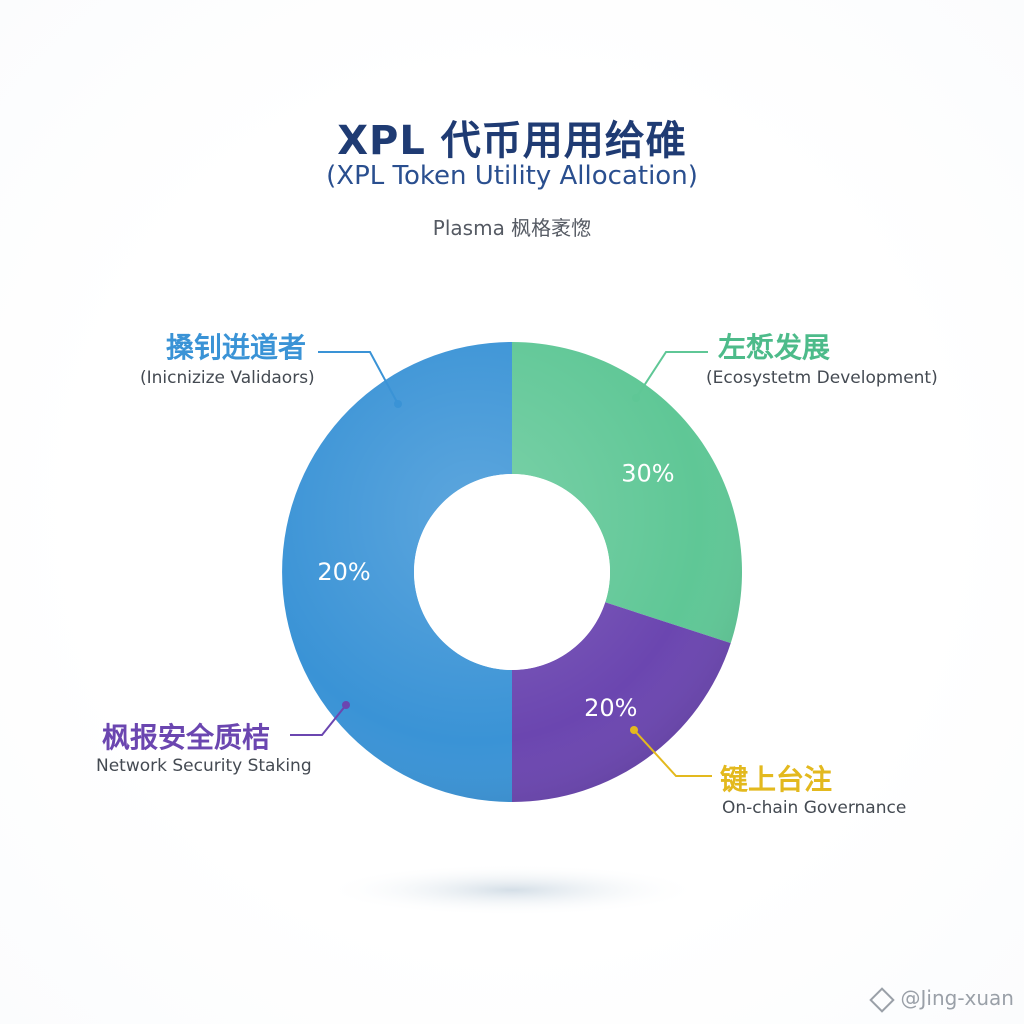 The width and height of the screenshot is (1024, 1024). I want to click on label-security-cn: 枫报安全质桔, so click(186, 737).